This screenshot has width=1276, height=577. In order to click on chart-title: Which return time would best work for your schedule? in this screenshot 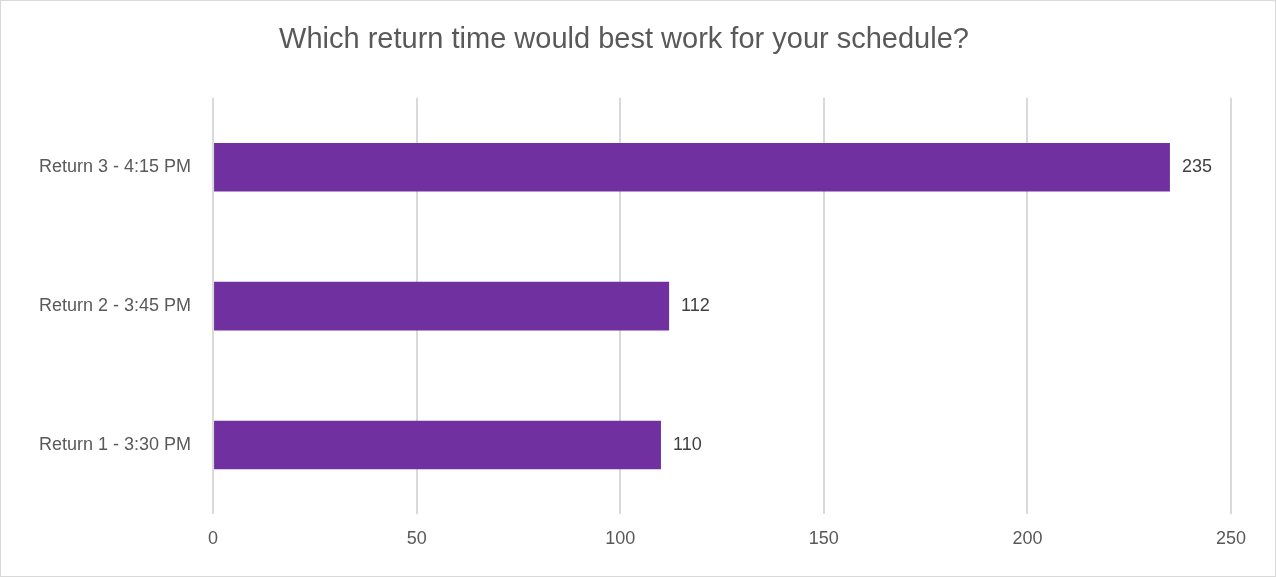, I will do `click(624, 38)`.